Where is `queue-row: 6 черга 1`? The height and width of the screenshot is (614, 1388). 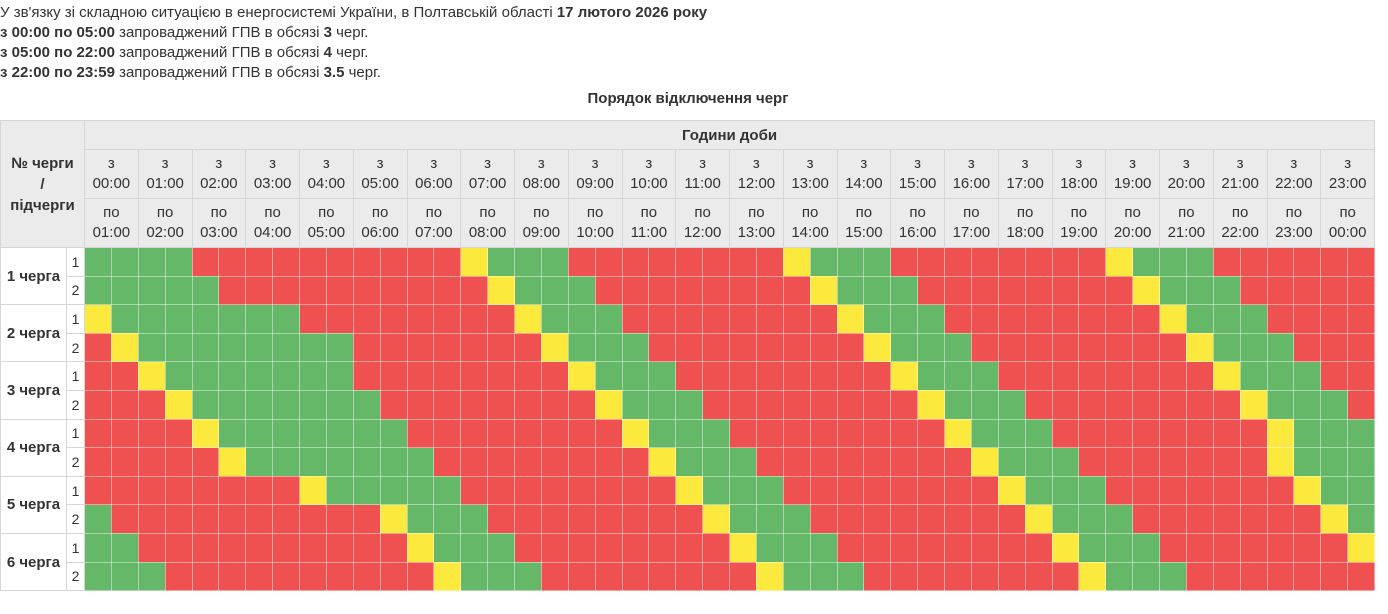
queue-row: 6 черга 1 is located at coordinates (688, 562).